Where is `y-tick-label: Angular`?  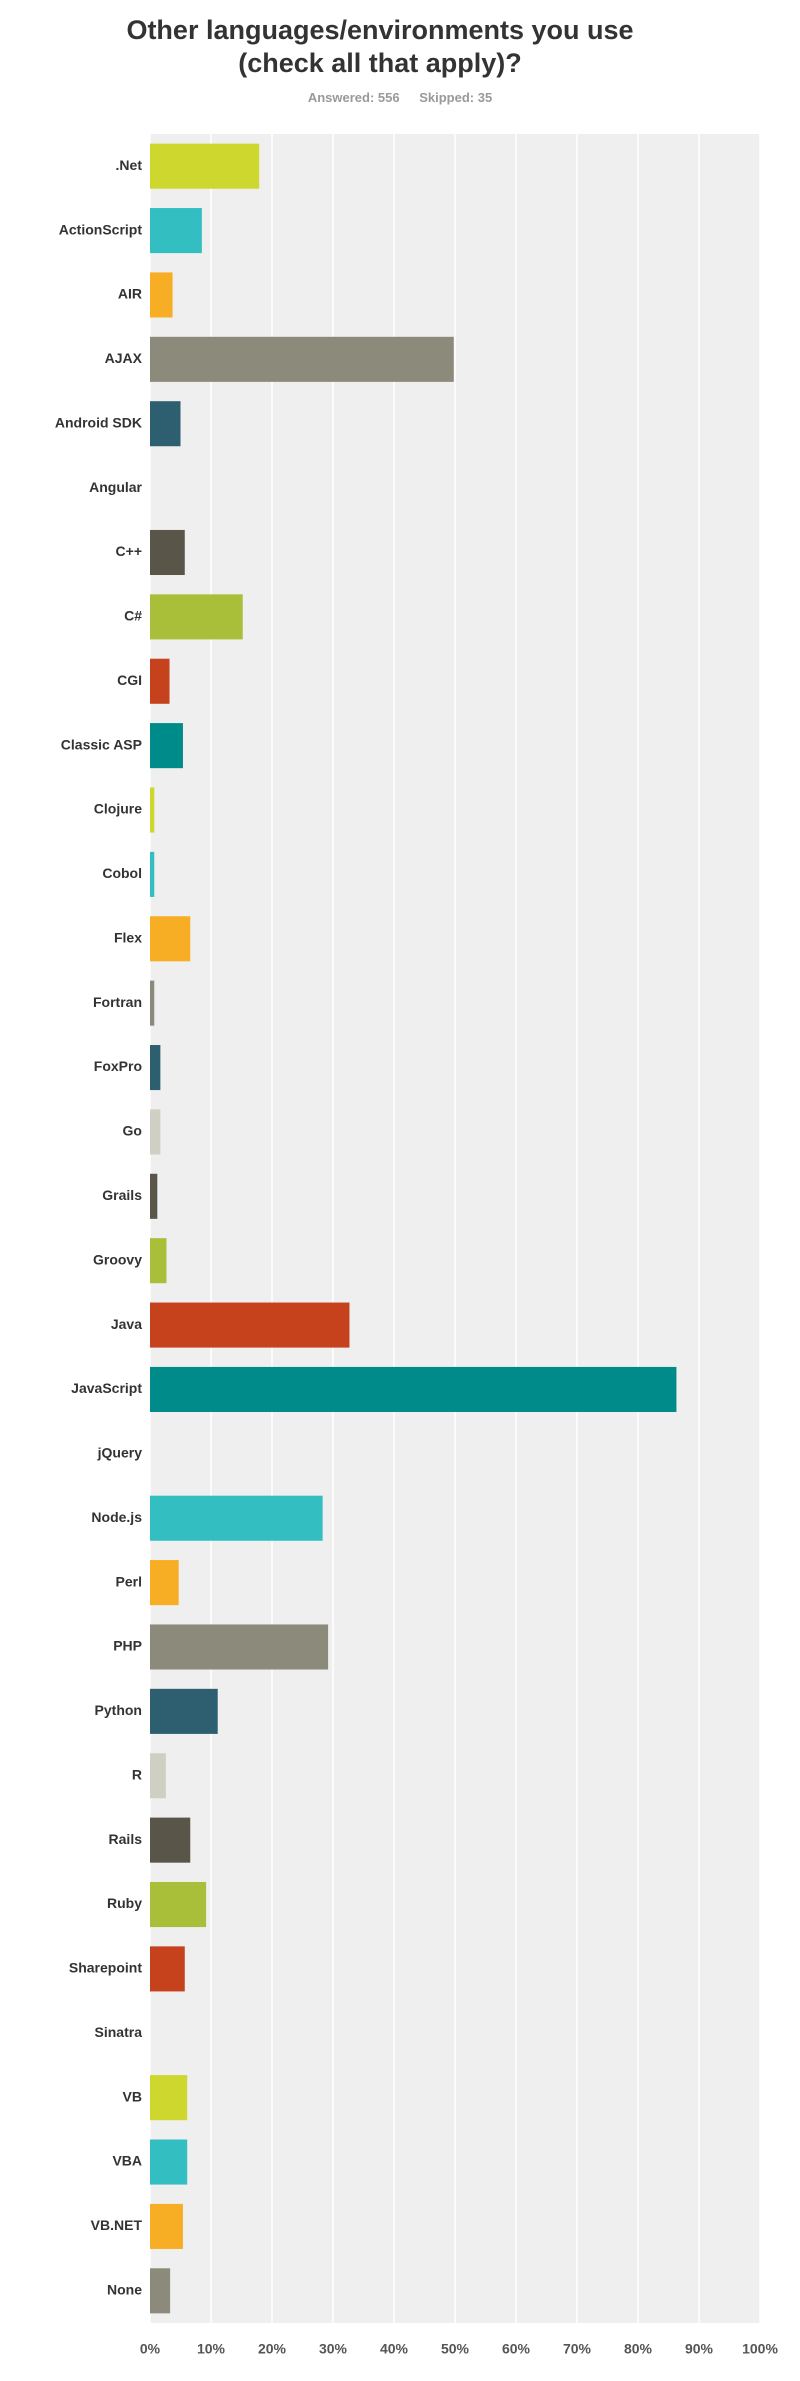
y-tick-label: Angular is located at coordinates (115, 487).